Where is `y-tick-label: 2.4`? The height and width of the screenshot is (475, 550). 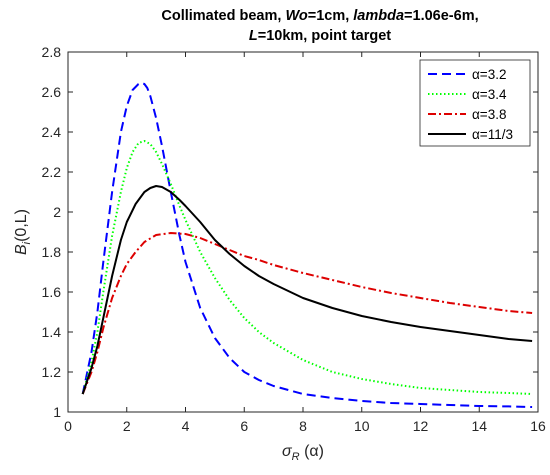
y-tick-label: 2.4 is located at coordinates (52, 132).